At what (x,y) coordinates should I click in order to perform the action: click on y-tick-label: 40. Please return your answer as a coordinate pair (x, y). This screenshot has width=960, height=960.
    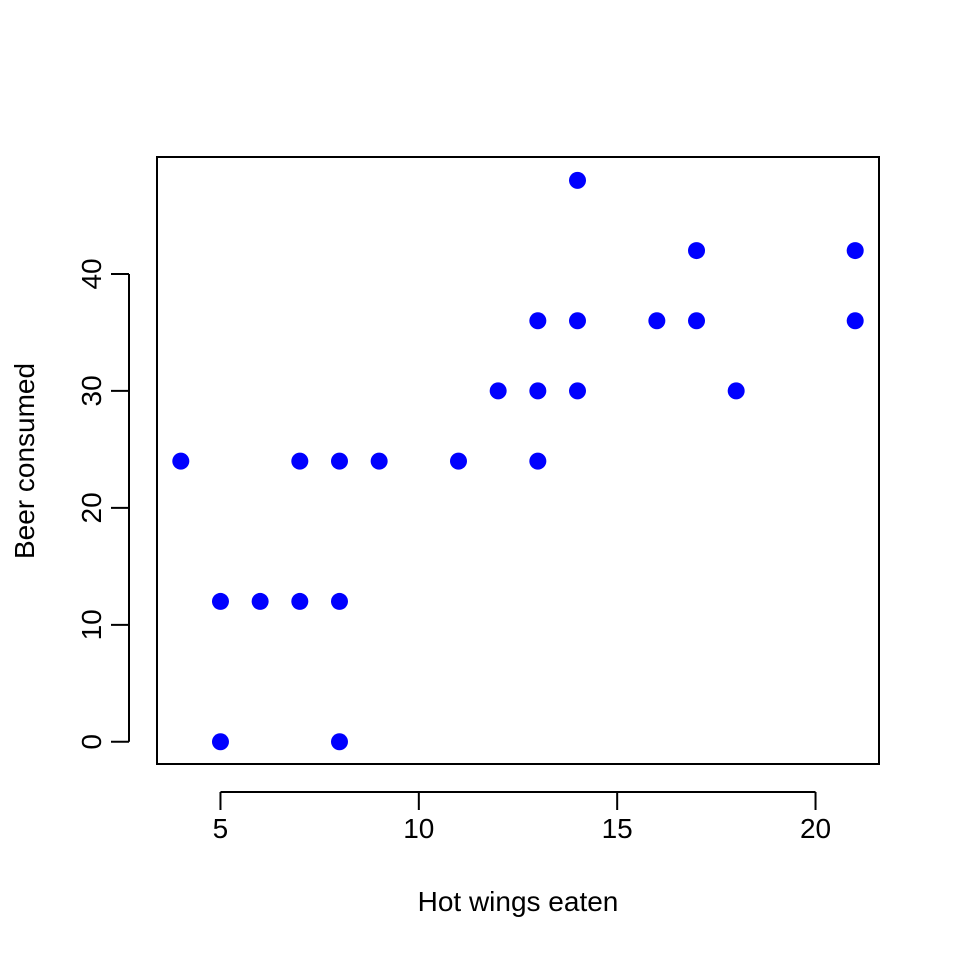
    Looking at the image, I should click on (91, 273).